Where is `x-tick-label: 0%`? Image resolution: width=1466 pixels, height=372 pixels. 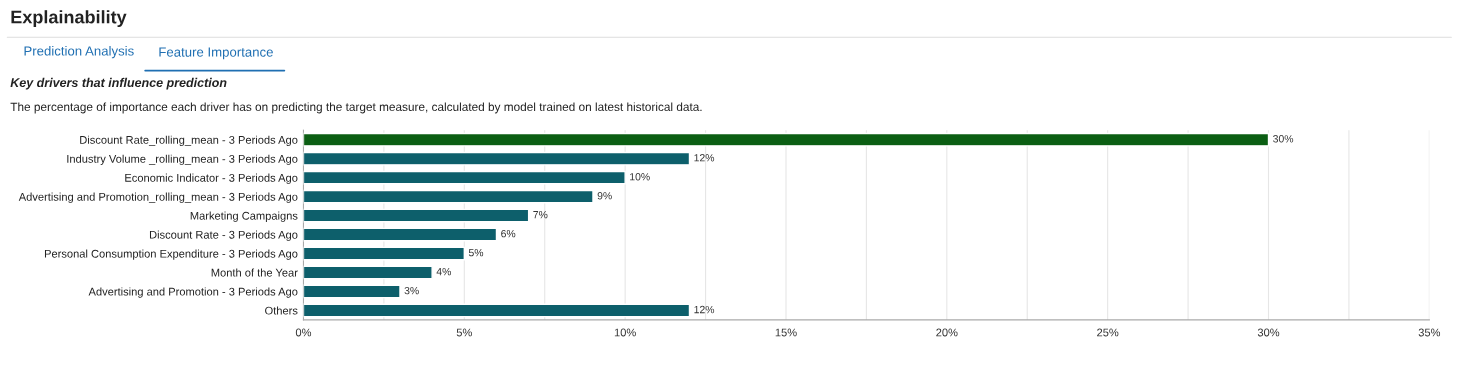 x-tick-label: 0% is located at coordinates (303, 332).